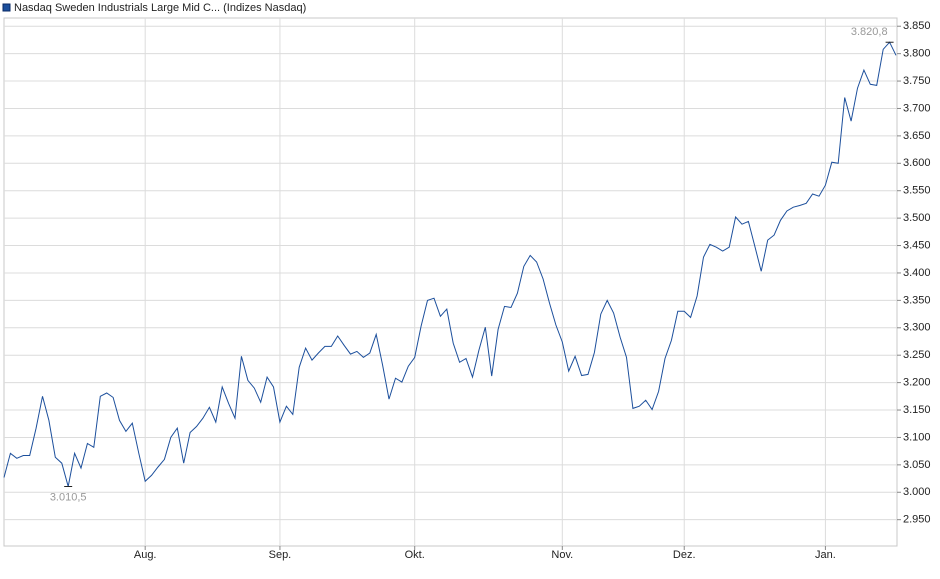 Image resolution: width=940 pixels, height=579 pixels. I want to click on y-tick-label: 3.350, so click(917, 300).